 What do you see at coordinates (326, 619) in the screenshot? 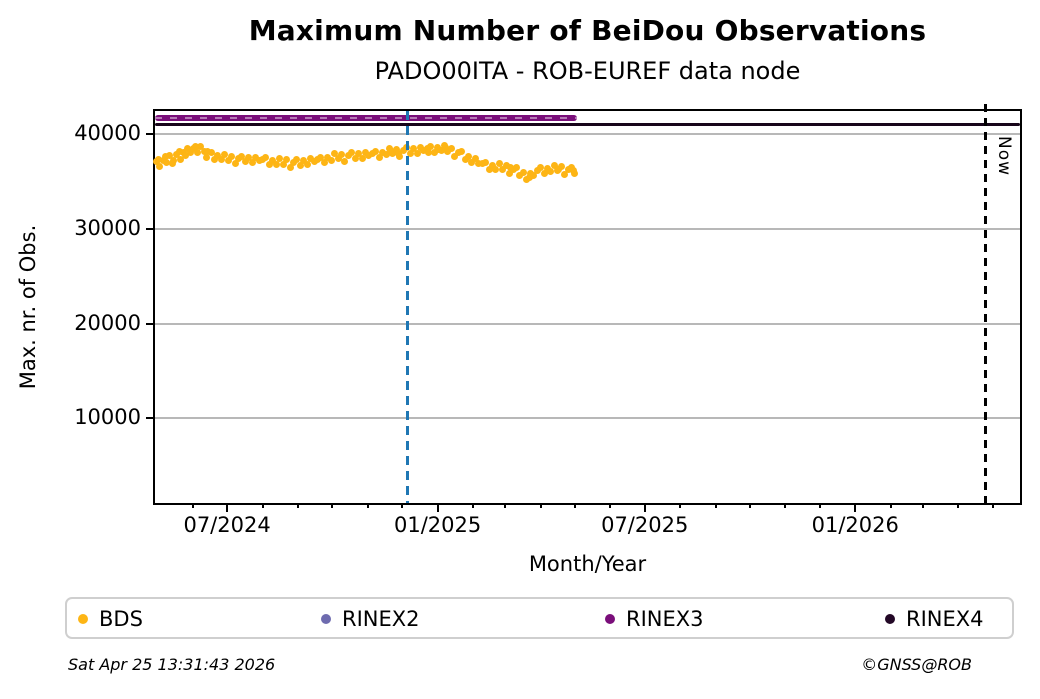
I see `rinex2-marker-icon` at bounding box center [326, 619].